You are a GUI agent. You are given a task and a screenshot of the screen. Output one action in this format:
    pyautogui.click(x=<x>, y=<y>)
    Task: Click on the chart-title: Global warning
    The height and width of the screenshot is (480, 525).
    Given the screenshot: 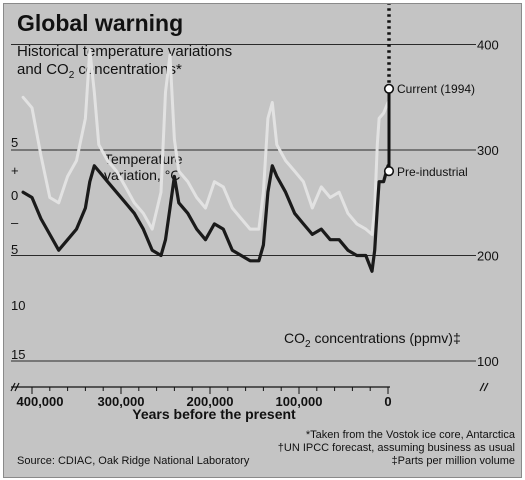 What is the action you would take?
    pyautogui.click(x=100, y=23)
    